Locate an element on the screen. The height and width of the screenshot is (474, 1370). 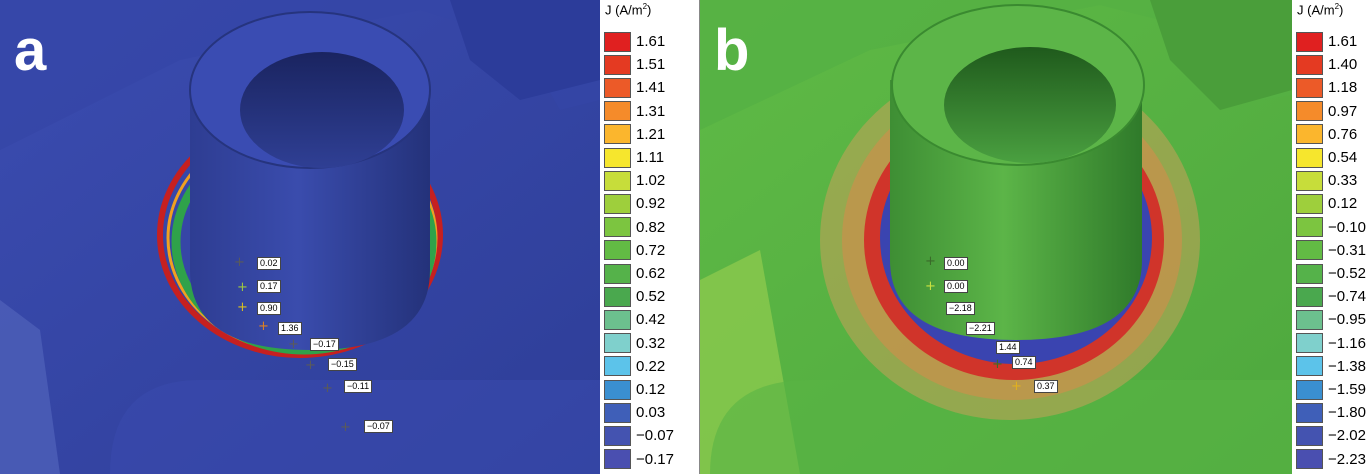
legend-value: 0.22 is located at coordinates (651, 366).